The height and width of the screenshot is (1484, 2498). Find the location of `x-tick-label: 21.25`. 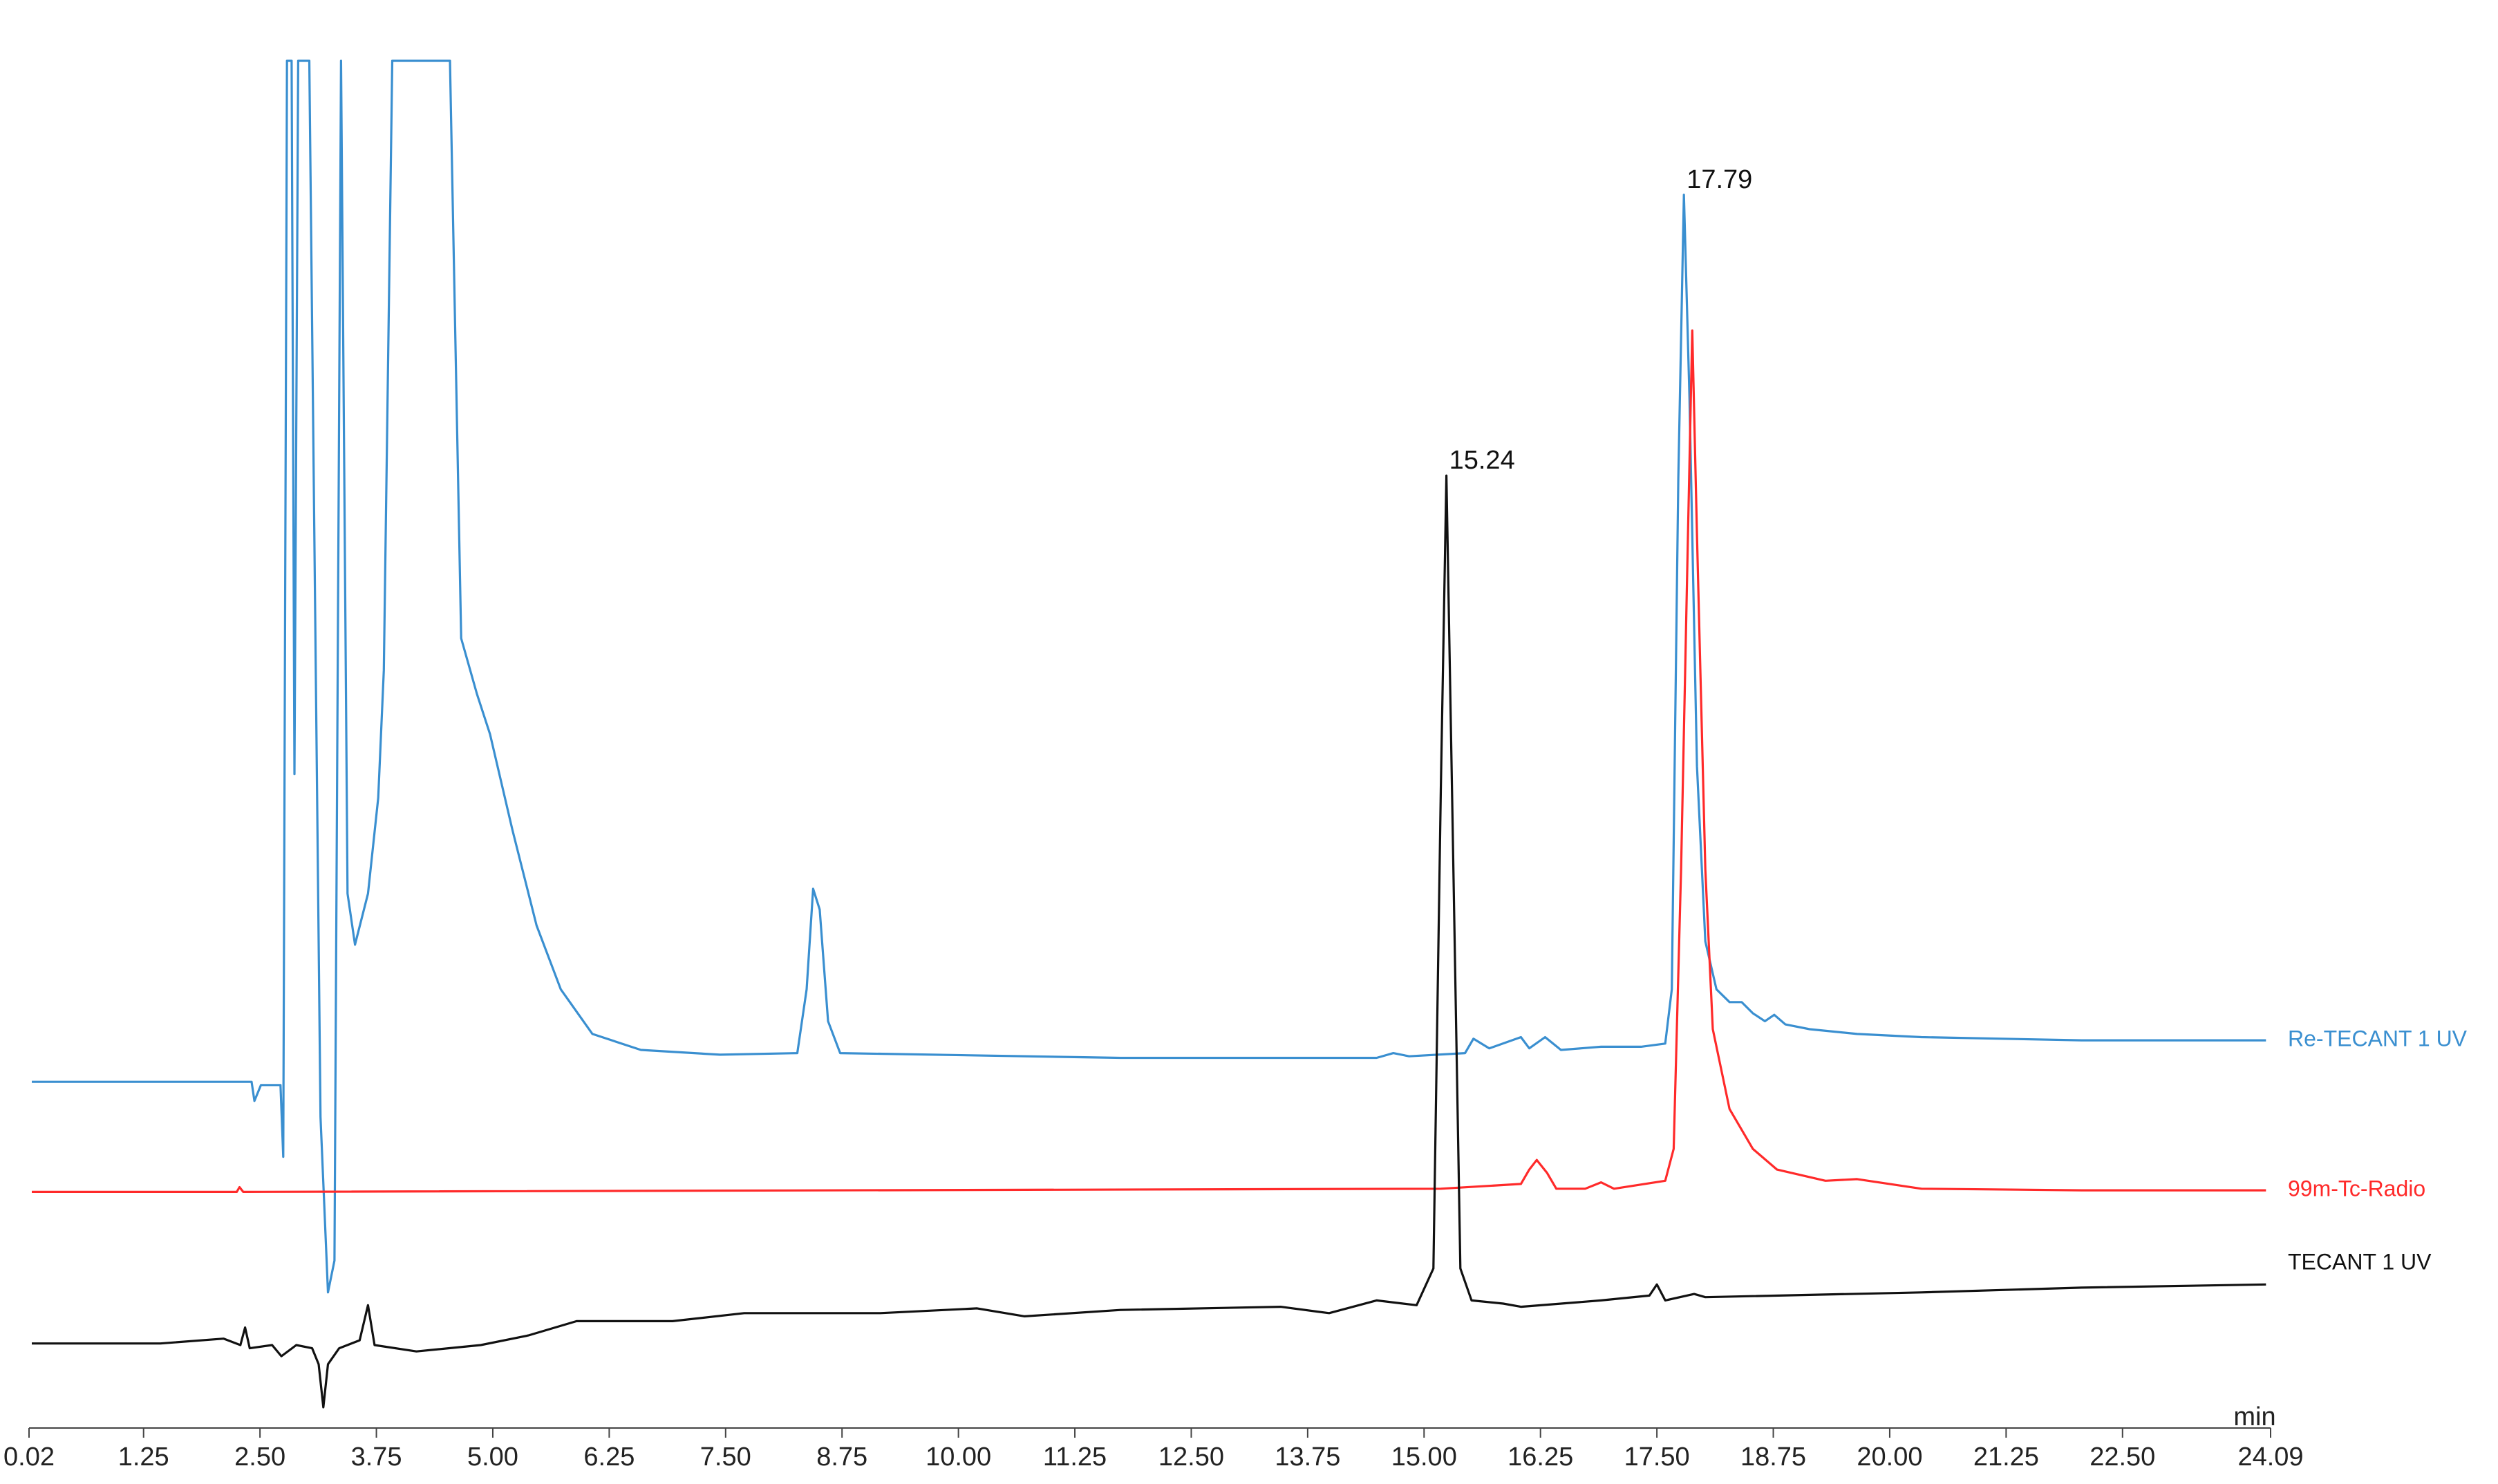

x-tick-label: 21.25 is located at coordinates (2006, 1457).